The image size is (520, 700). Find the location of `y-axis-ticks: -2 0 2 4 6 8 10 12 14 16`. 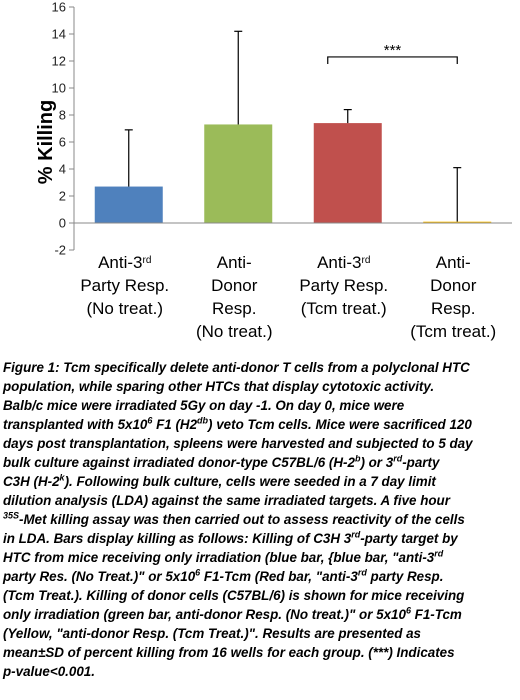

y-axis-ticks: -2 0 2 4 6 8 10 12 14 16 is located at coordinates (63, 129).